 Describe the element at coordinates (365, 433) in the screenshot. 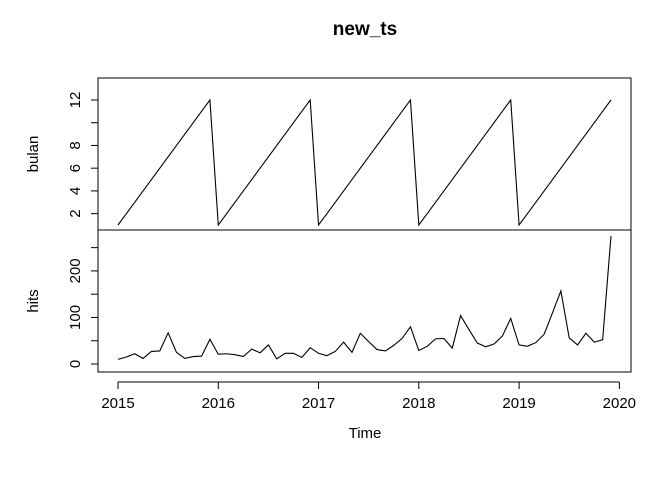

I see `x-axis-label: Time` at that location.